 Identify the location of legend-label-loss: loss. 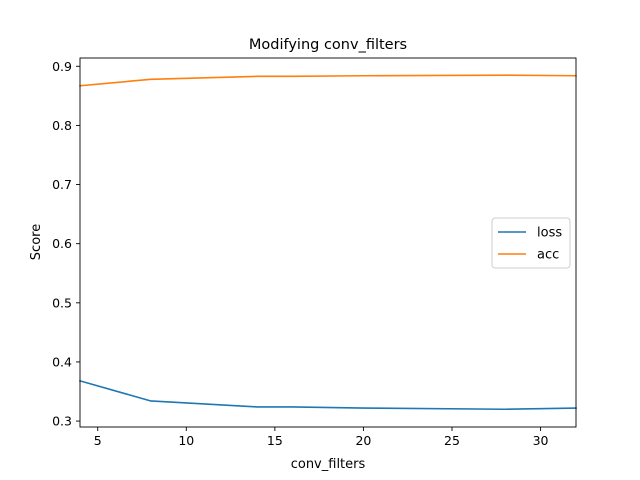
(549, 233).